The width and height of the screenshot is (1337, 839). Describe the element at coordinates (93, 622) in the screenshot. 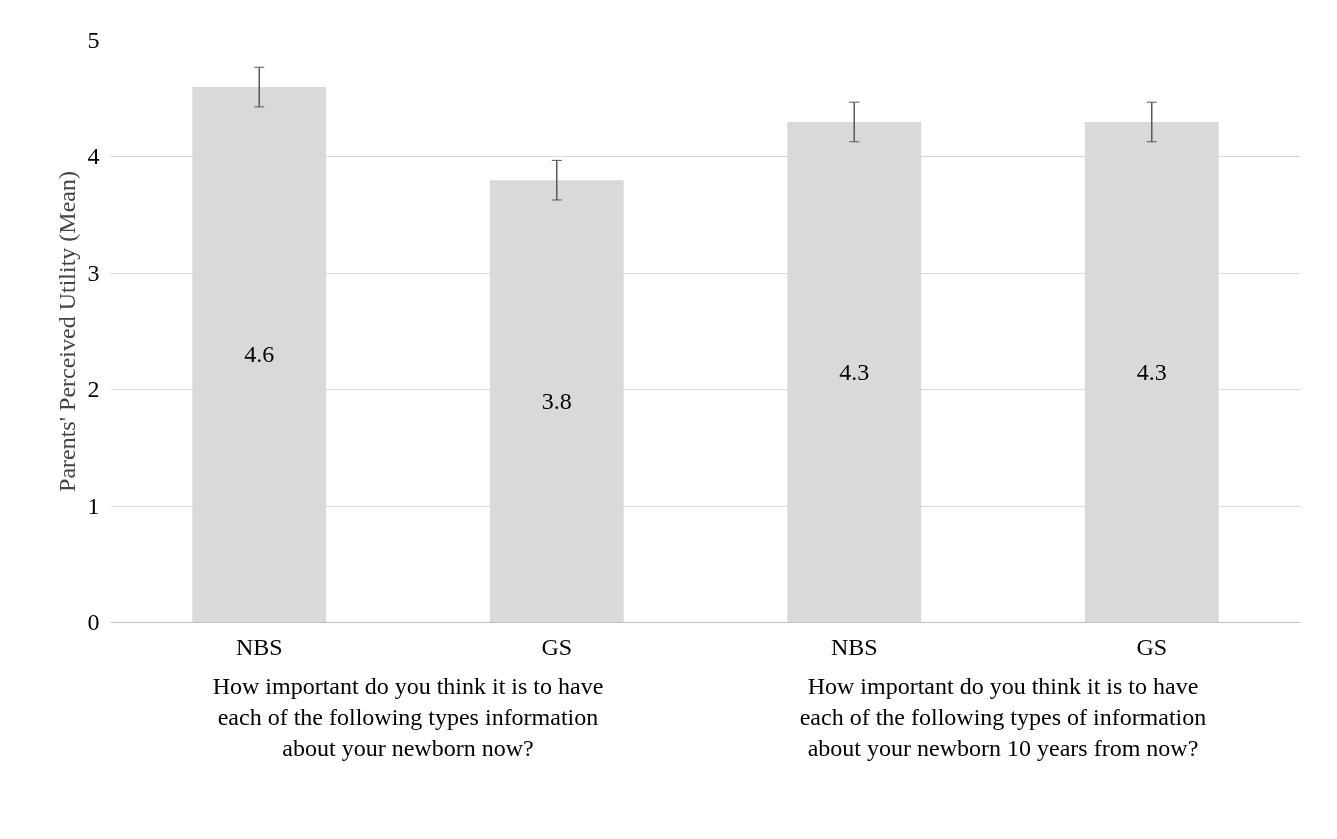

I see `y-tick-label: 0` at that location.